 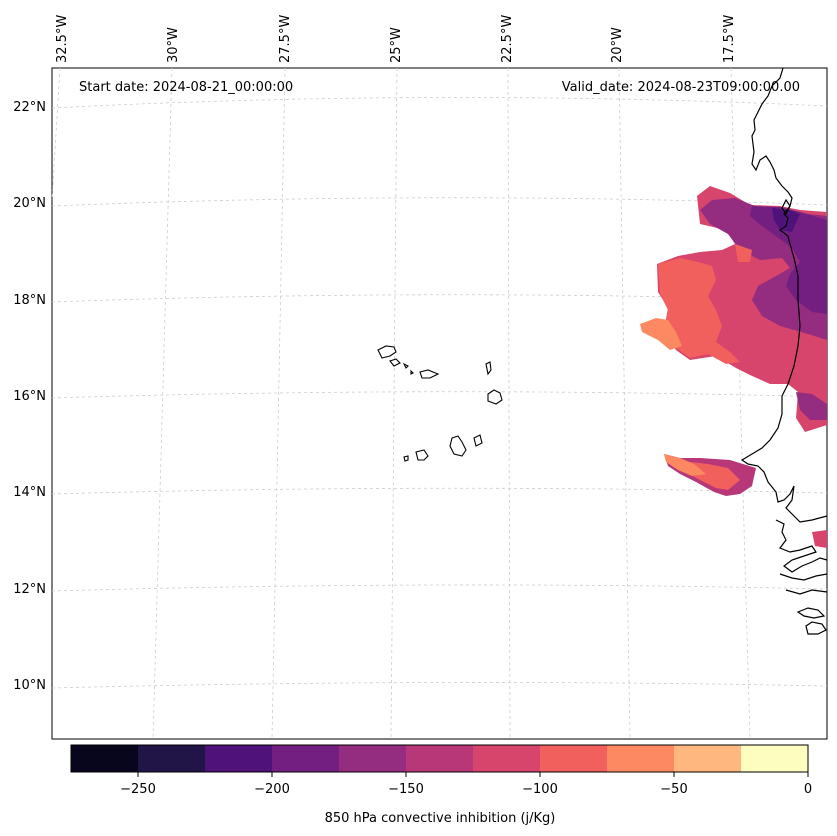 What do you see at coordinates (29, 492) in the screenshot?
I see `lat-label: 14°N` at bounding box center [29, 492].